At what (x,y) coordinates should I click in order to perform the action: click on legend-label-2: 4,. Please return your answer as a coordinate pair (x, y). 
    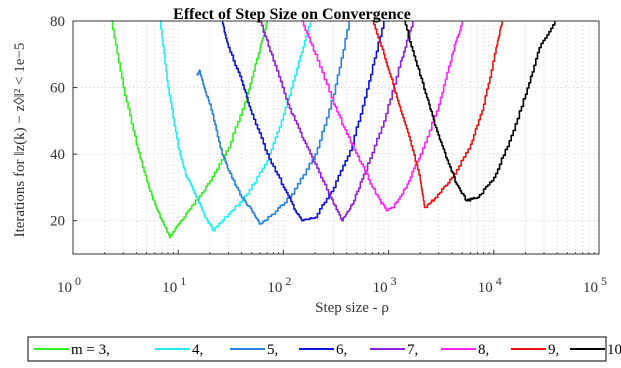
    Looking at the image, I should click on (197, 350).